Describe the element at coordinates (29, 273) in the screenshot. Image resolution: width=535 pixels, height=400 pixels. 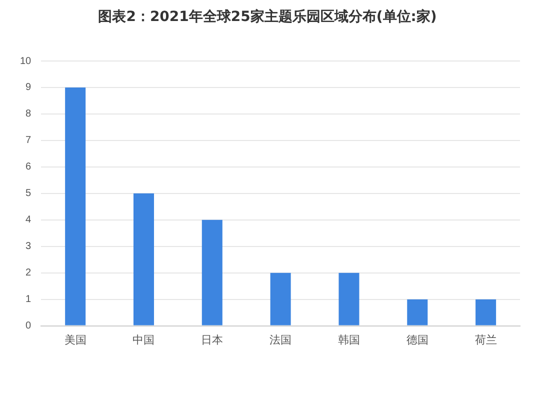
I see `y-tick-label: 2` at that location.